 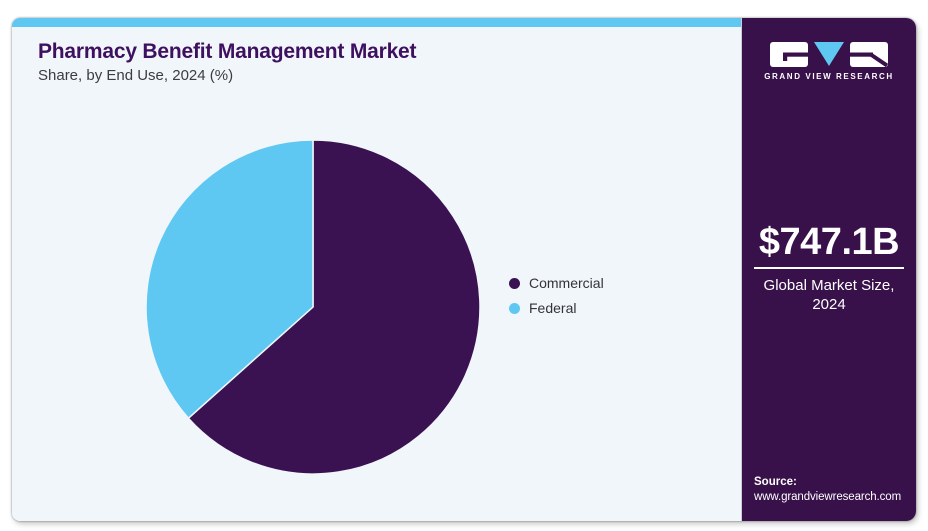 What do you see at coordinates (828, 497) in the screenshot?
I see `source-url: www.grandviewresearch.com` at bounding box center [828, 497].